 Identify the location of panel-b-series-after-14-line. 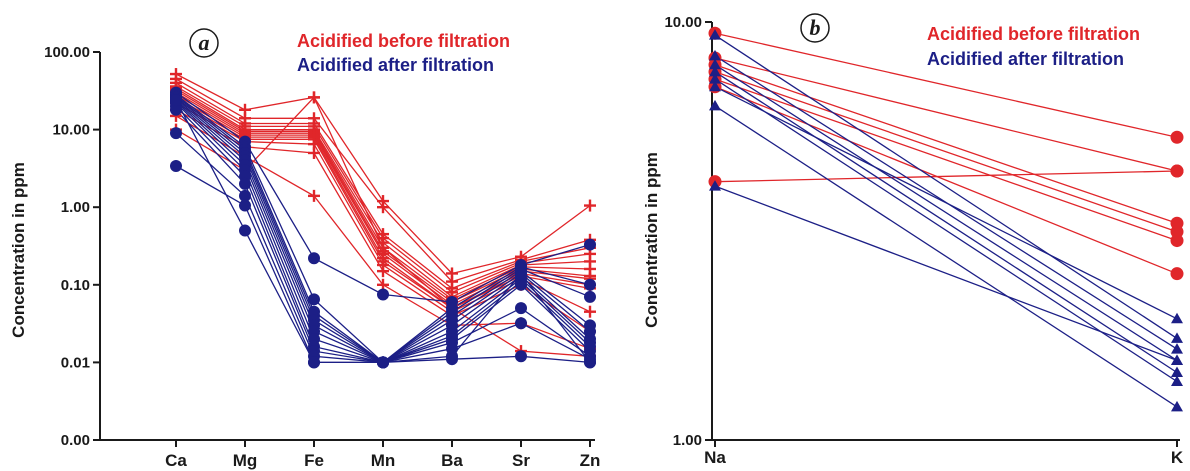
(946, 273).